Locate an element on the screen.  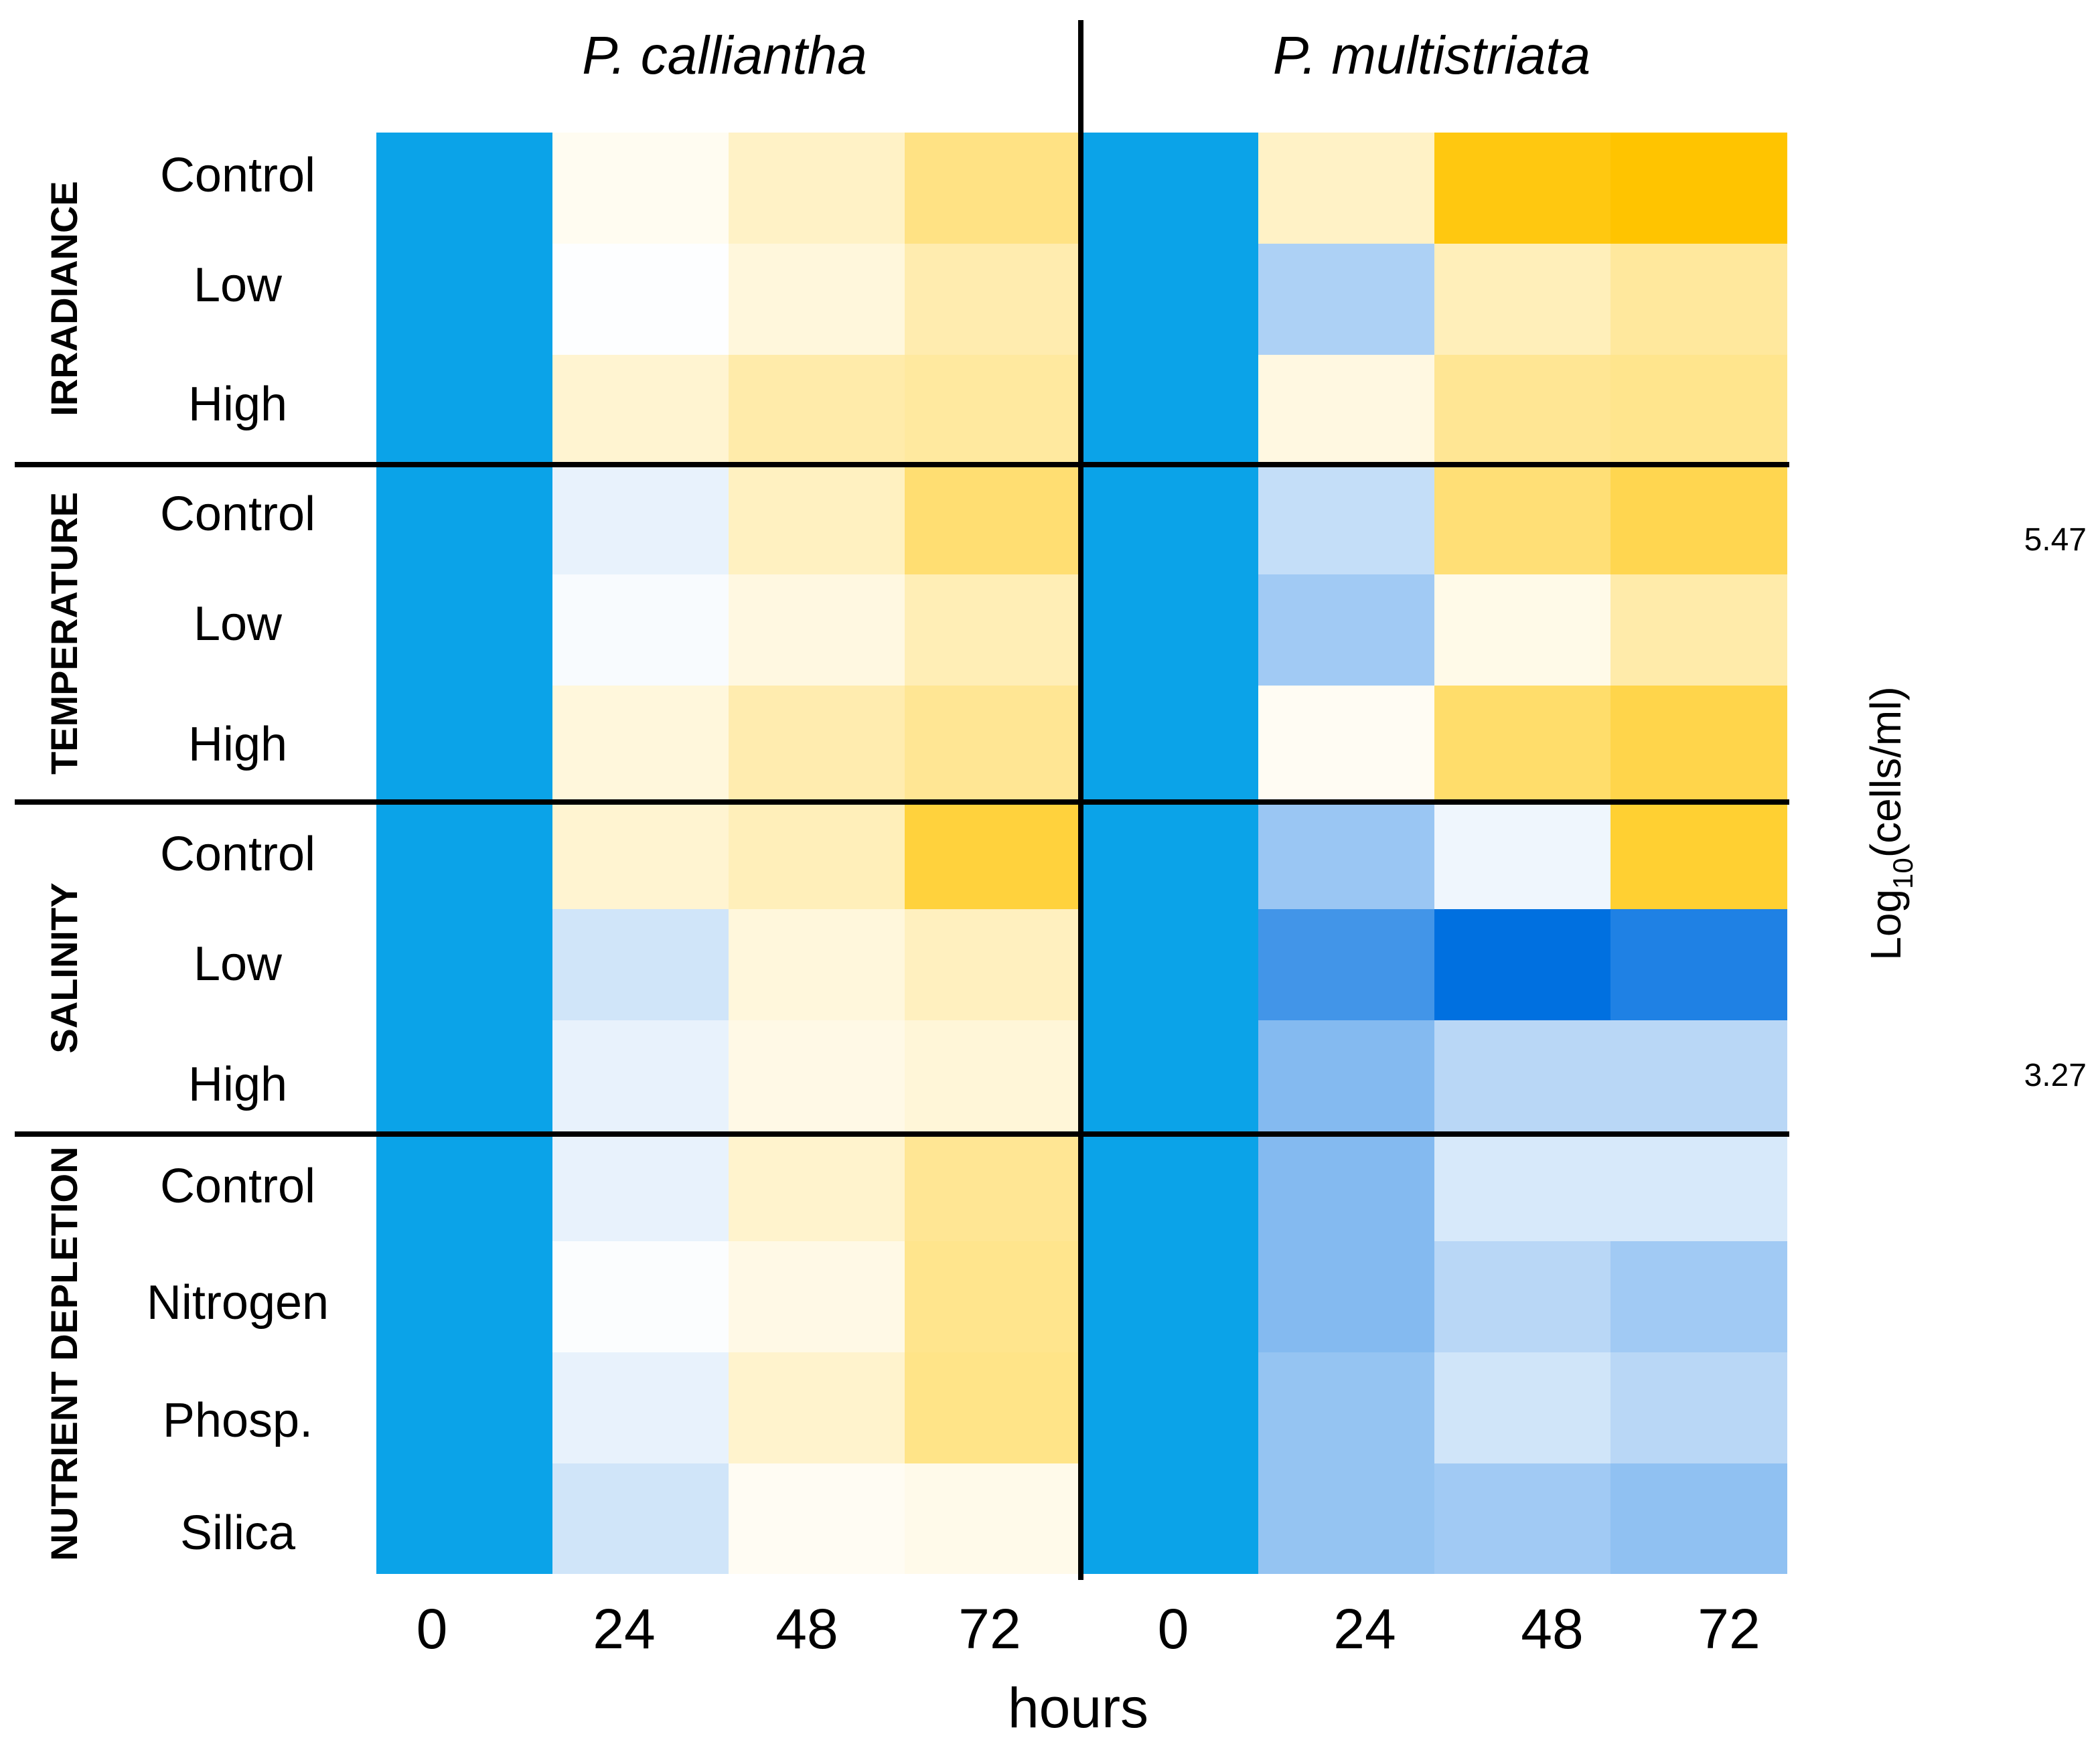
group-label: NUTRIENT DEPLETION is located at coordinates (64, 1353).